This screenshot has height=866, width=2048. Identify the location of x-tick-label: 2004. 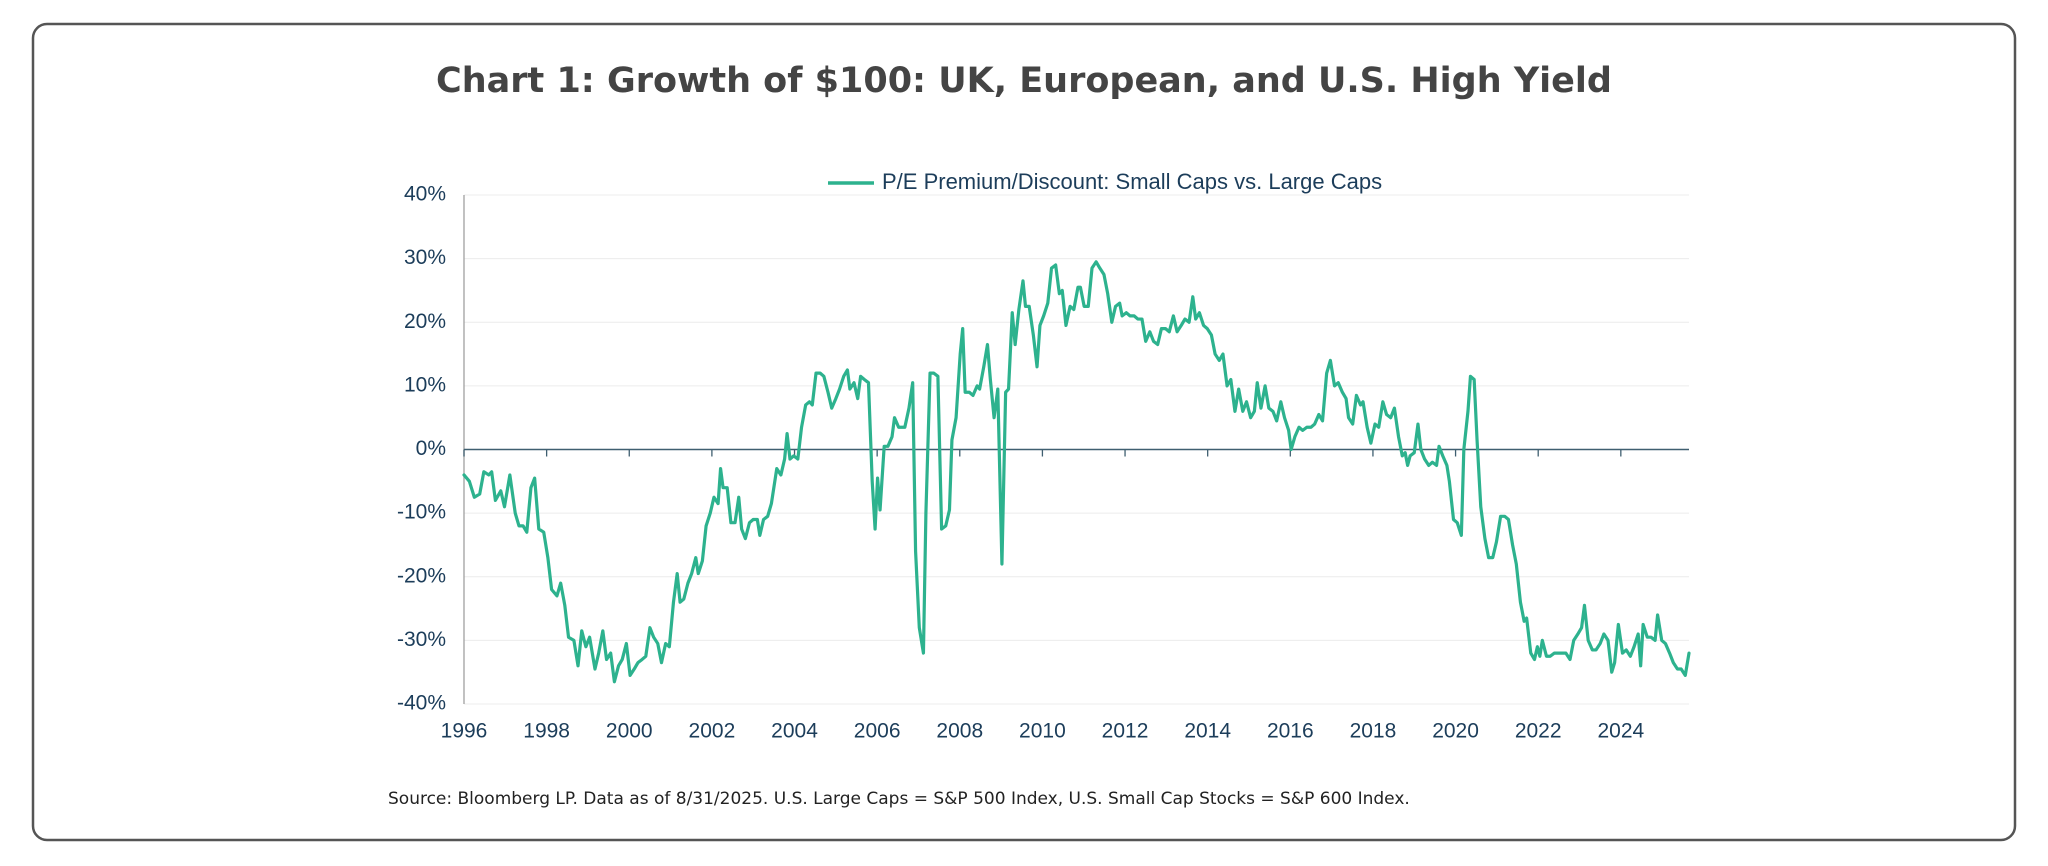
(794, 731).